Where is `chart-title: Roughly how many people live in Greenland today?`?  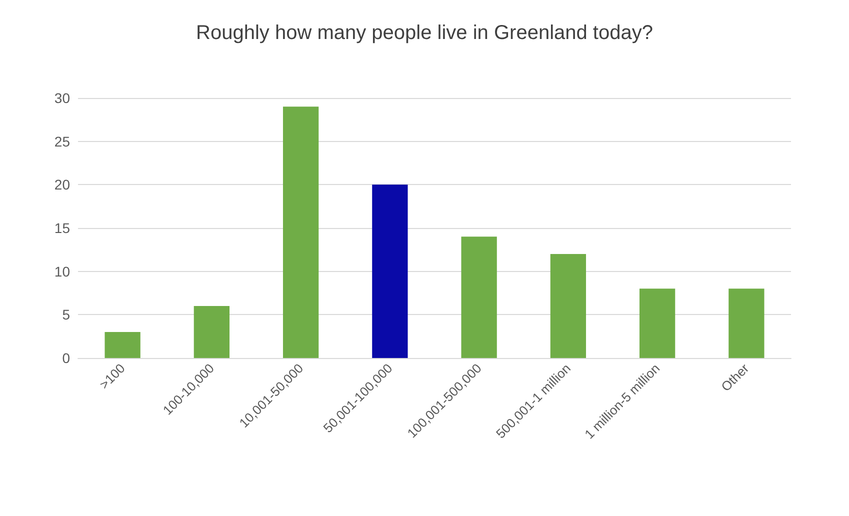
chart-title: Roughly how many people live in Greenland today? is located at coordinates (424, 33).